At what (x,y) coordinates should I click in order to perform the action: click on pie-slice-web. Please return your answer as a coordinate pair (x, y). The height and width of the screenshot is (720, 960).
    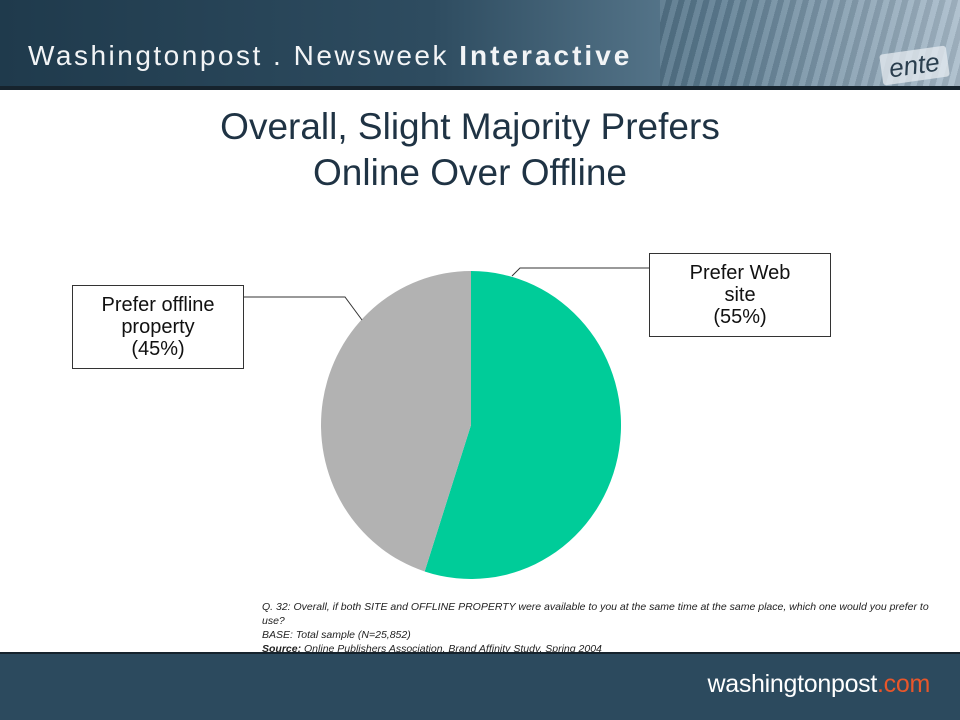
    Looking at the image, I should click on (523, 425).